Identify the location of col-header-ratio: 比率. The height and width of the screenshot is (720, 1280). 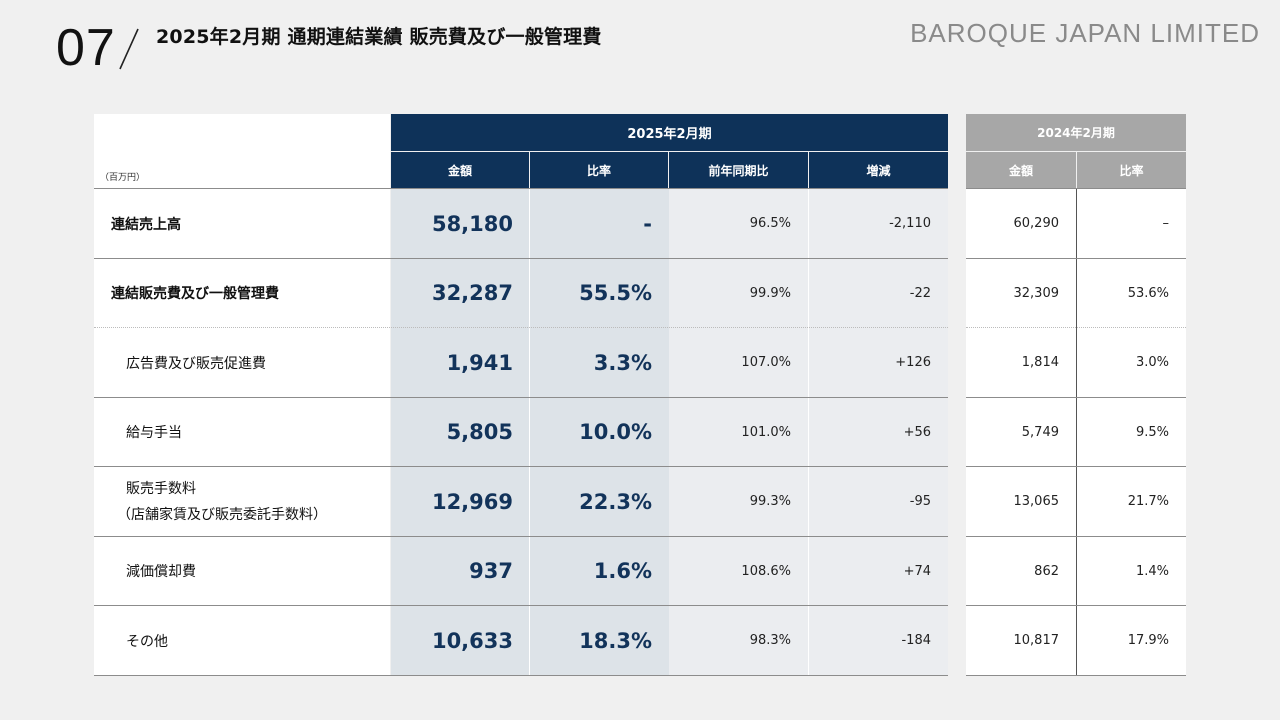
(599, 170).